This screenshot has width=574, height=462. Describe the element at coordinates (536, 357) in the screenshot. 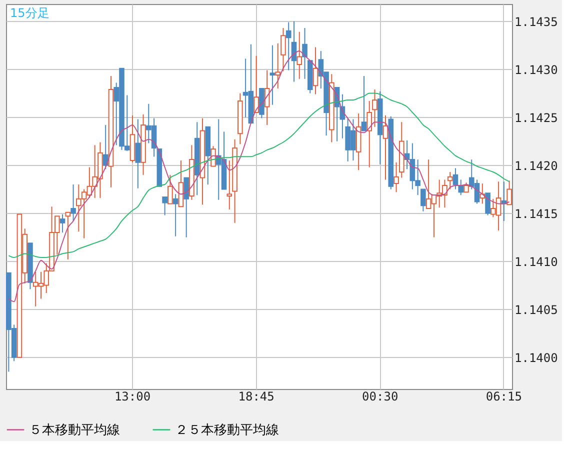

I see `y-tick-label: 1.1400` at that location.